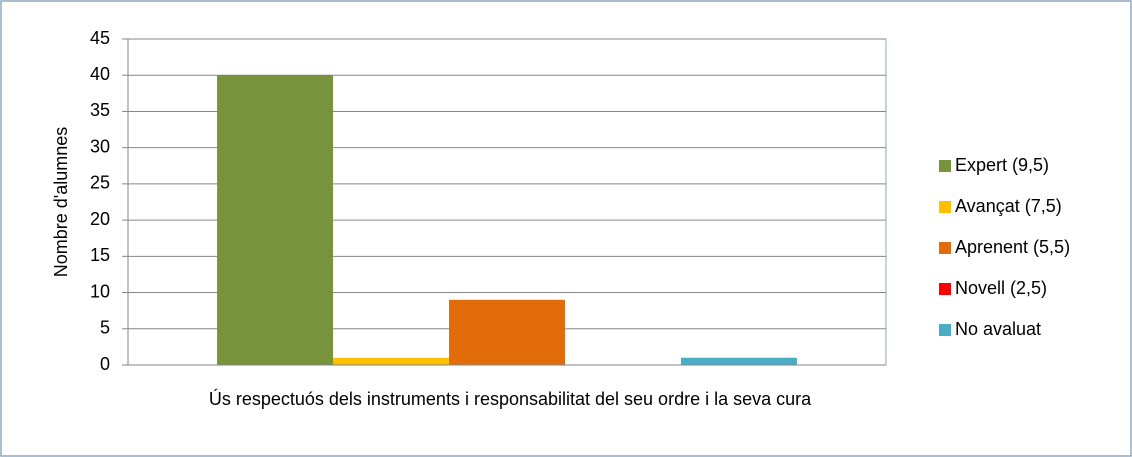 The image size is (1132, 457). I want to click on y-tick-label: 0, so click(105, 364).